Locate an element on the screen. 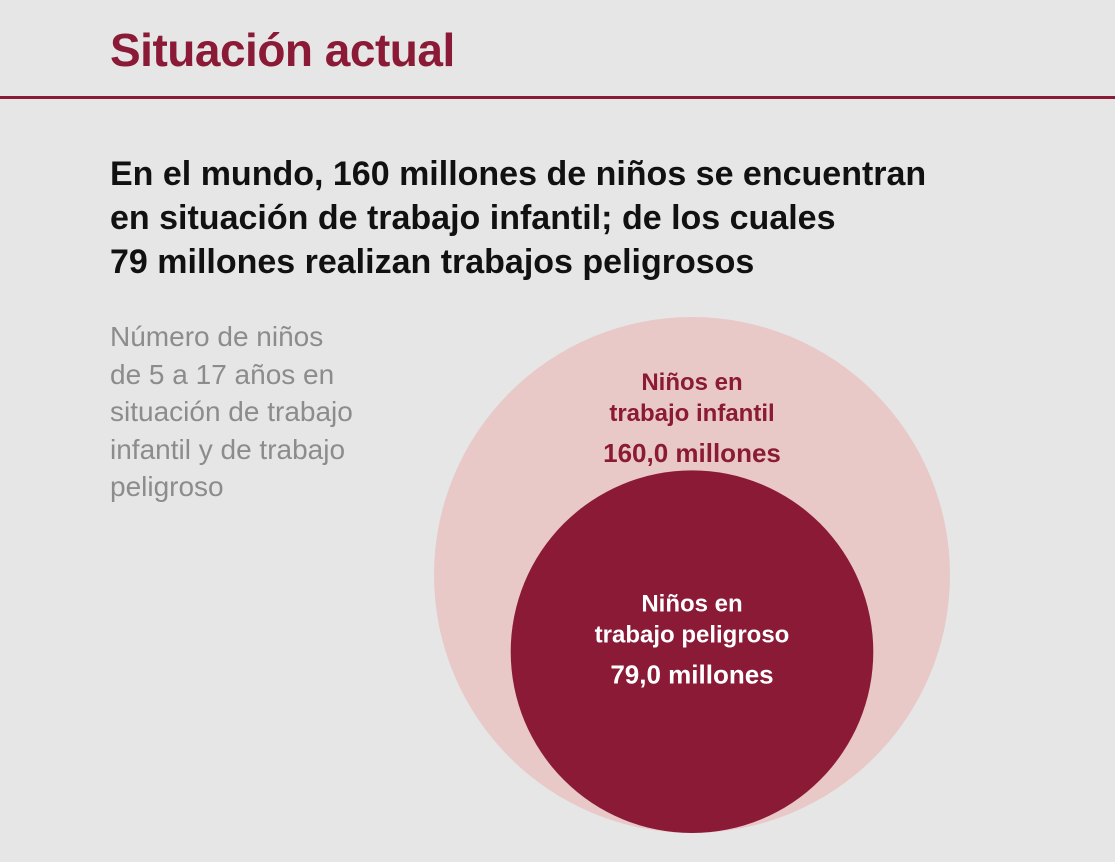 The height and width of the screenshot is (862, 1115). outer-value-label: 160,0 millones is located at coordinates (692, 453).